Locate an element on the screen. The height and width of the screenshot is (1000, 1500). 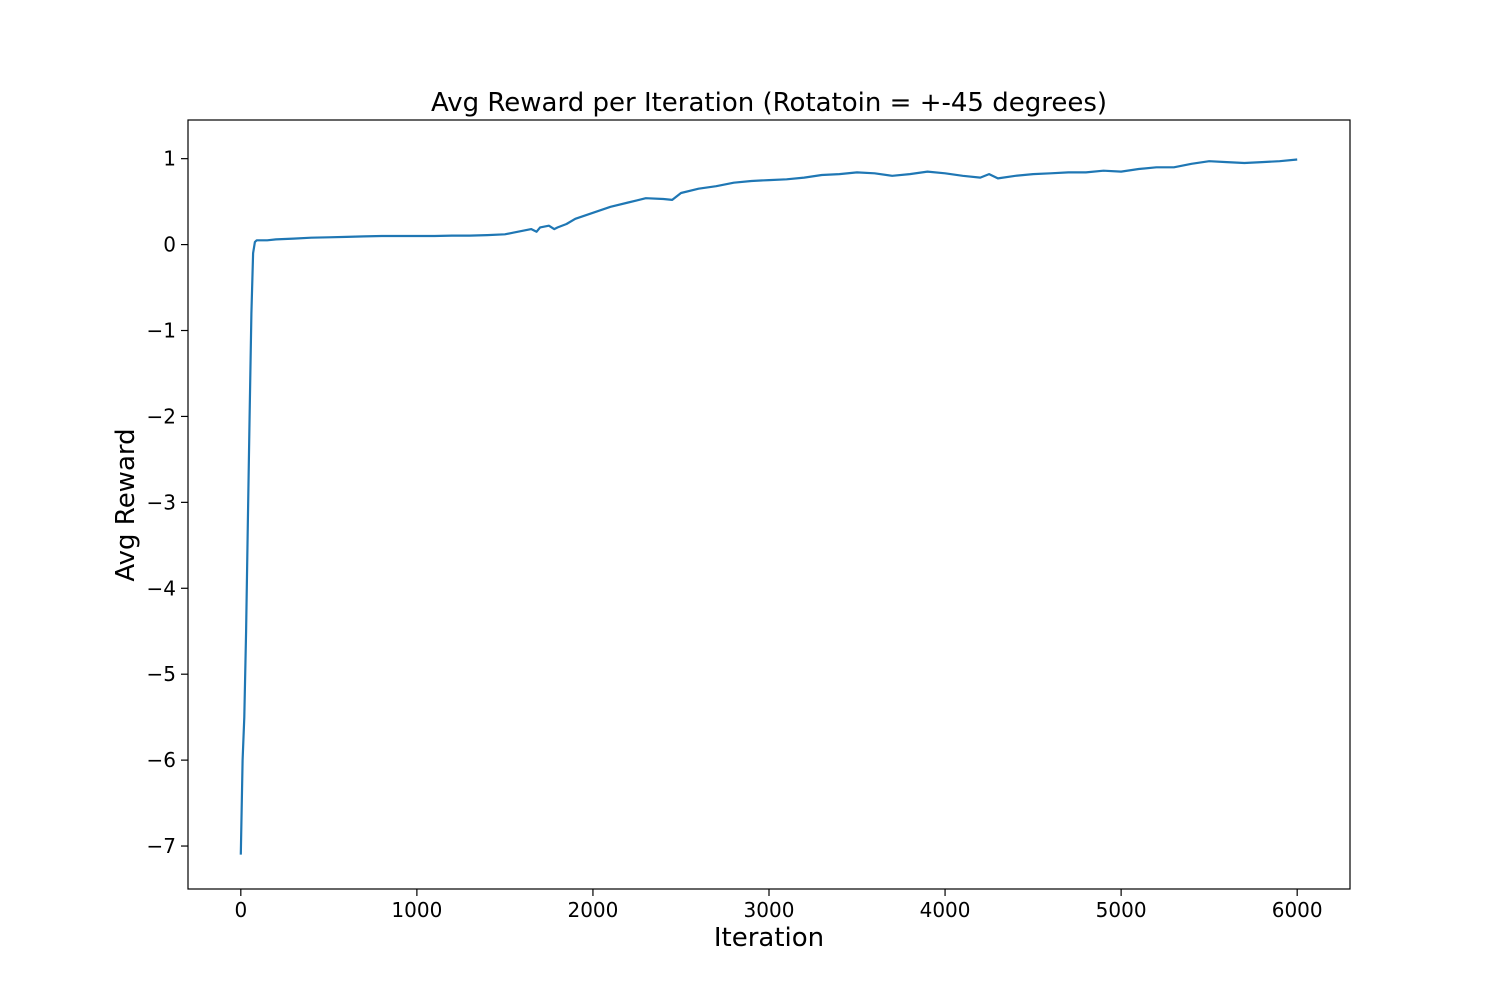
y-tick-label: 0 is located at coordinates (169, 245).